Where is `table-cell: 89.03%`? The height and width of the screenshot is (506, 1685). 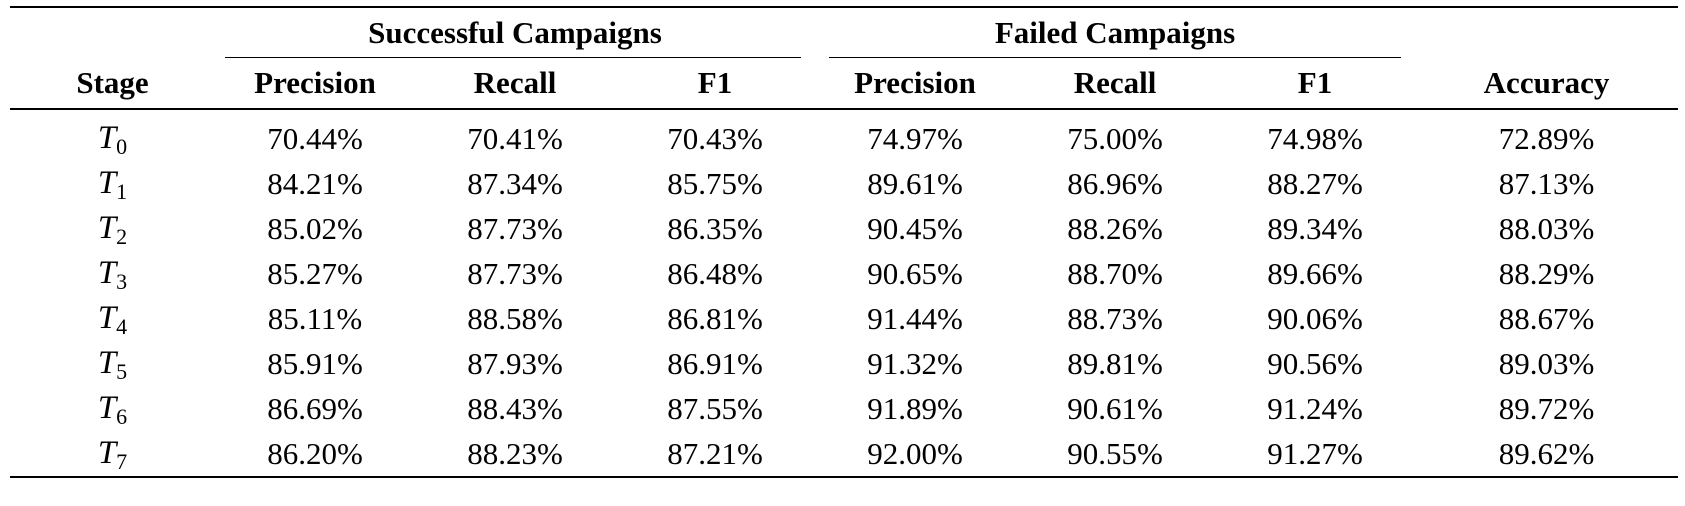 table-cell: 89.03% is located at coordinates (1546, 363).